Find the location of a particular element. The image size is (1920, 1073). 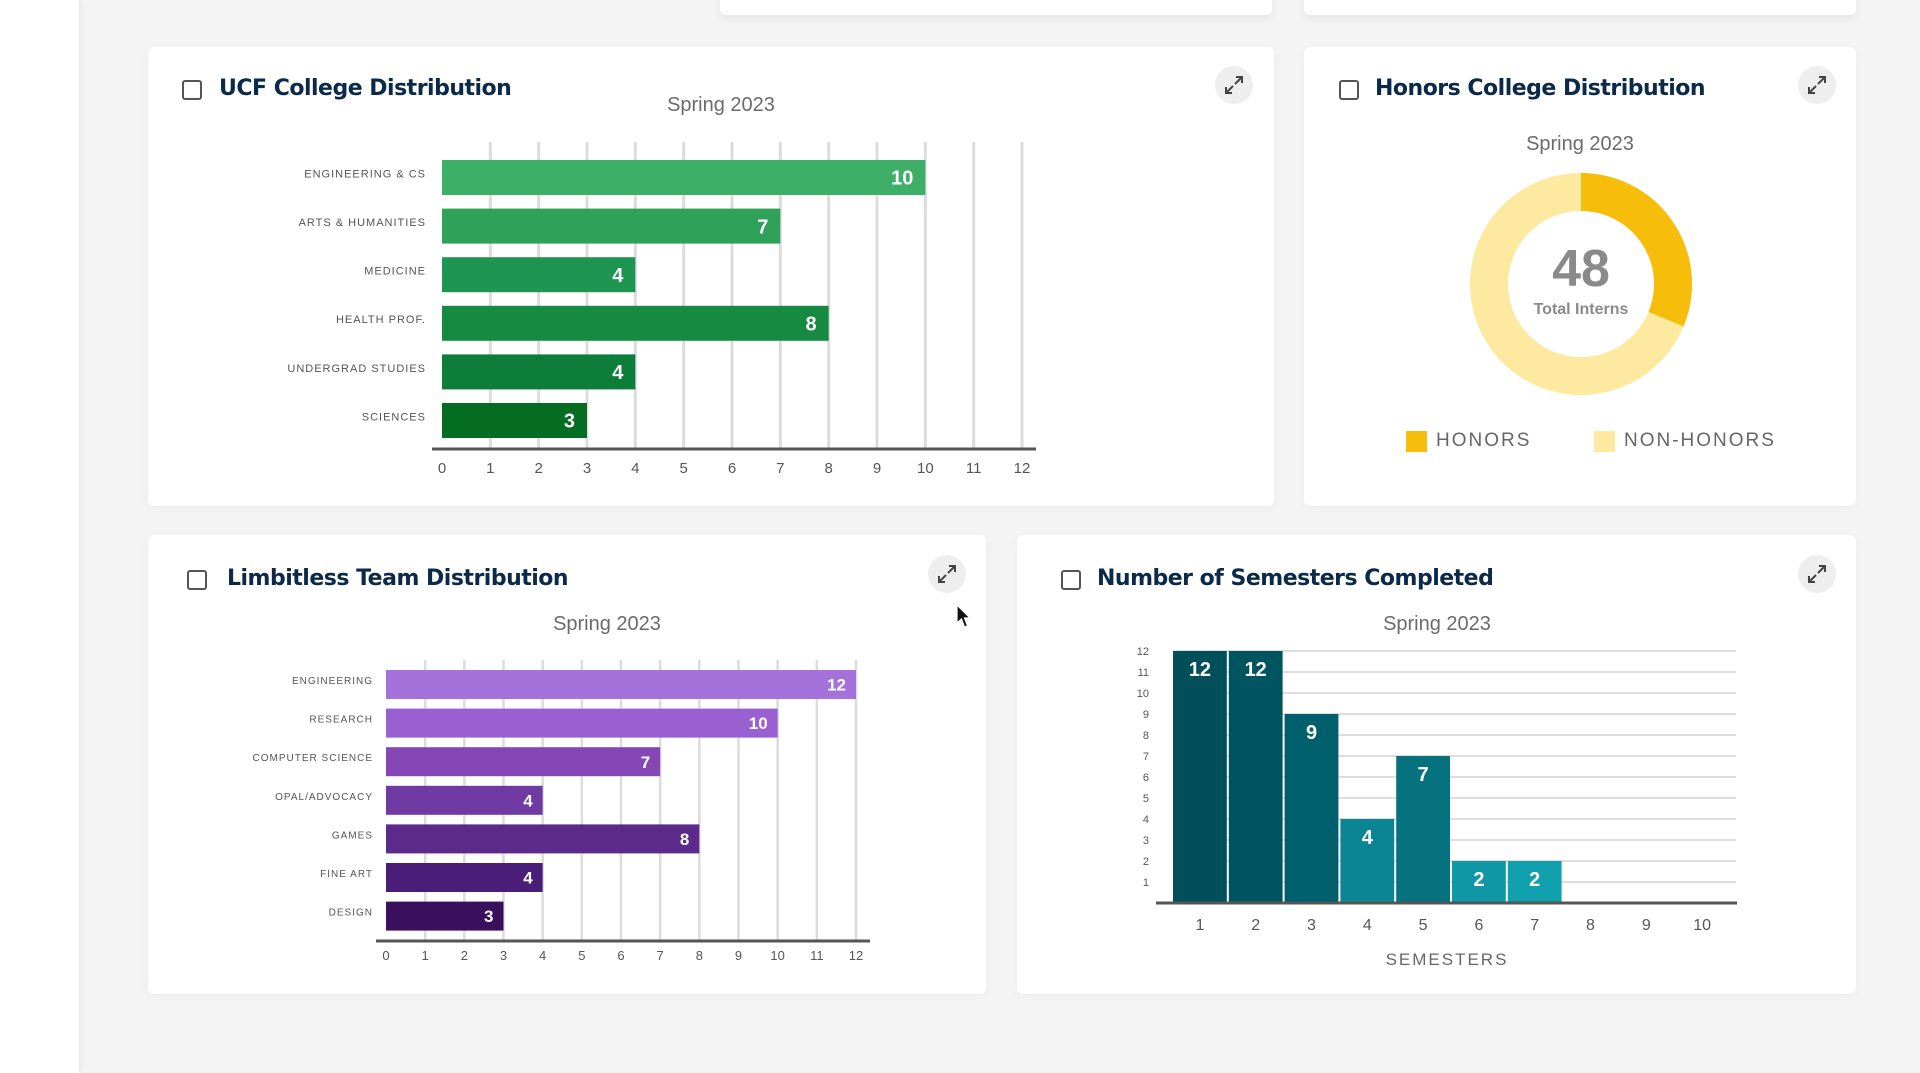

bar-value-label: 9 is located at coordinates (1311, 733).